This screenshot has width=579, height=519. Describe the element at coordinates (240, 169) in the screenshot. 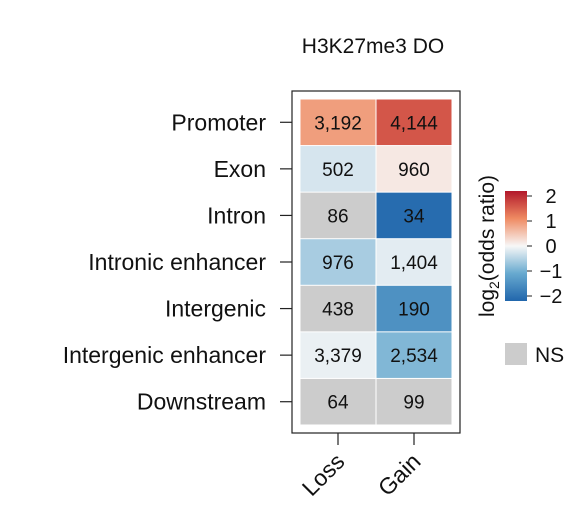

I see `row-label: Exon` at that location.